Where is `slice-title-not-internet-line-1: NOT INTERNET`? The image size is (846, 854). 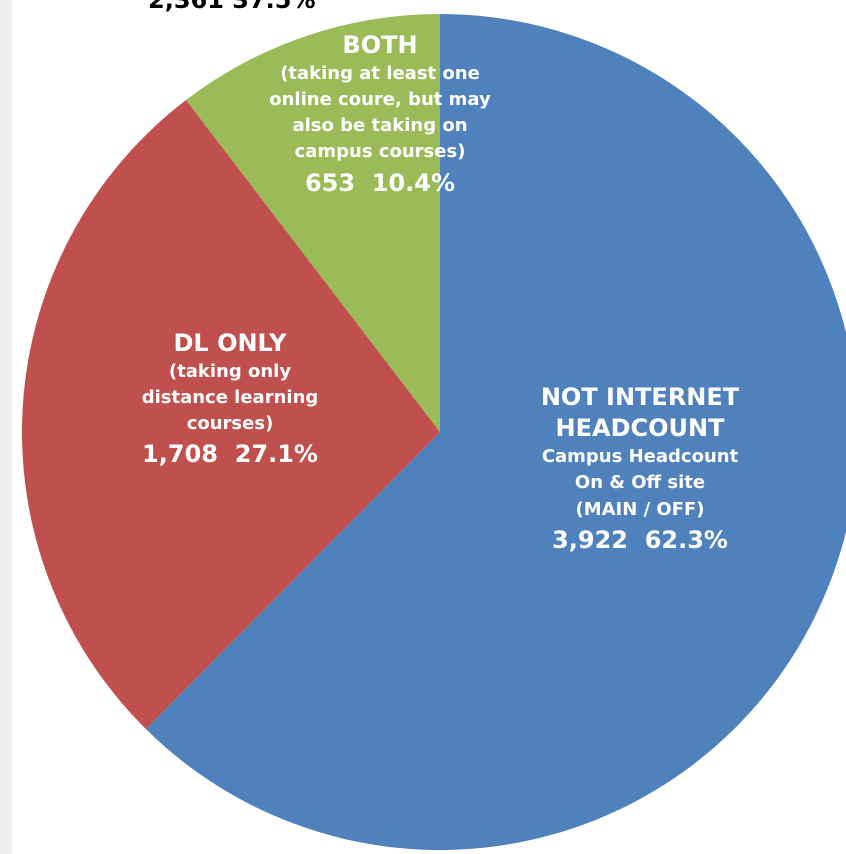 slice-title-not-internet-line-1: NOT INTERNET is located at coordinates (640, 397).